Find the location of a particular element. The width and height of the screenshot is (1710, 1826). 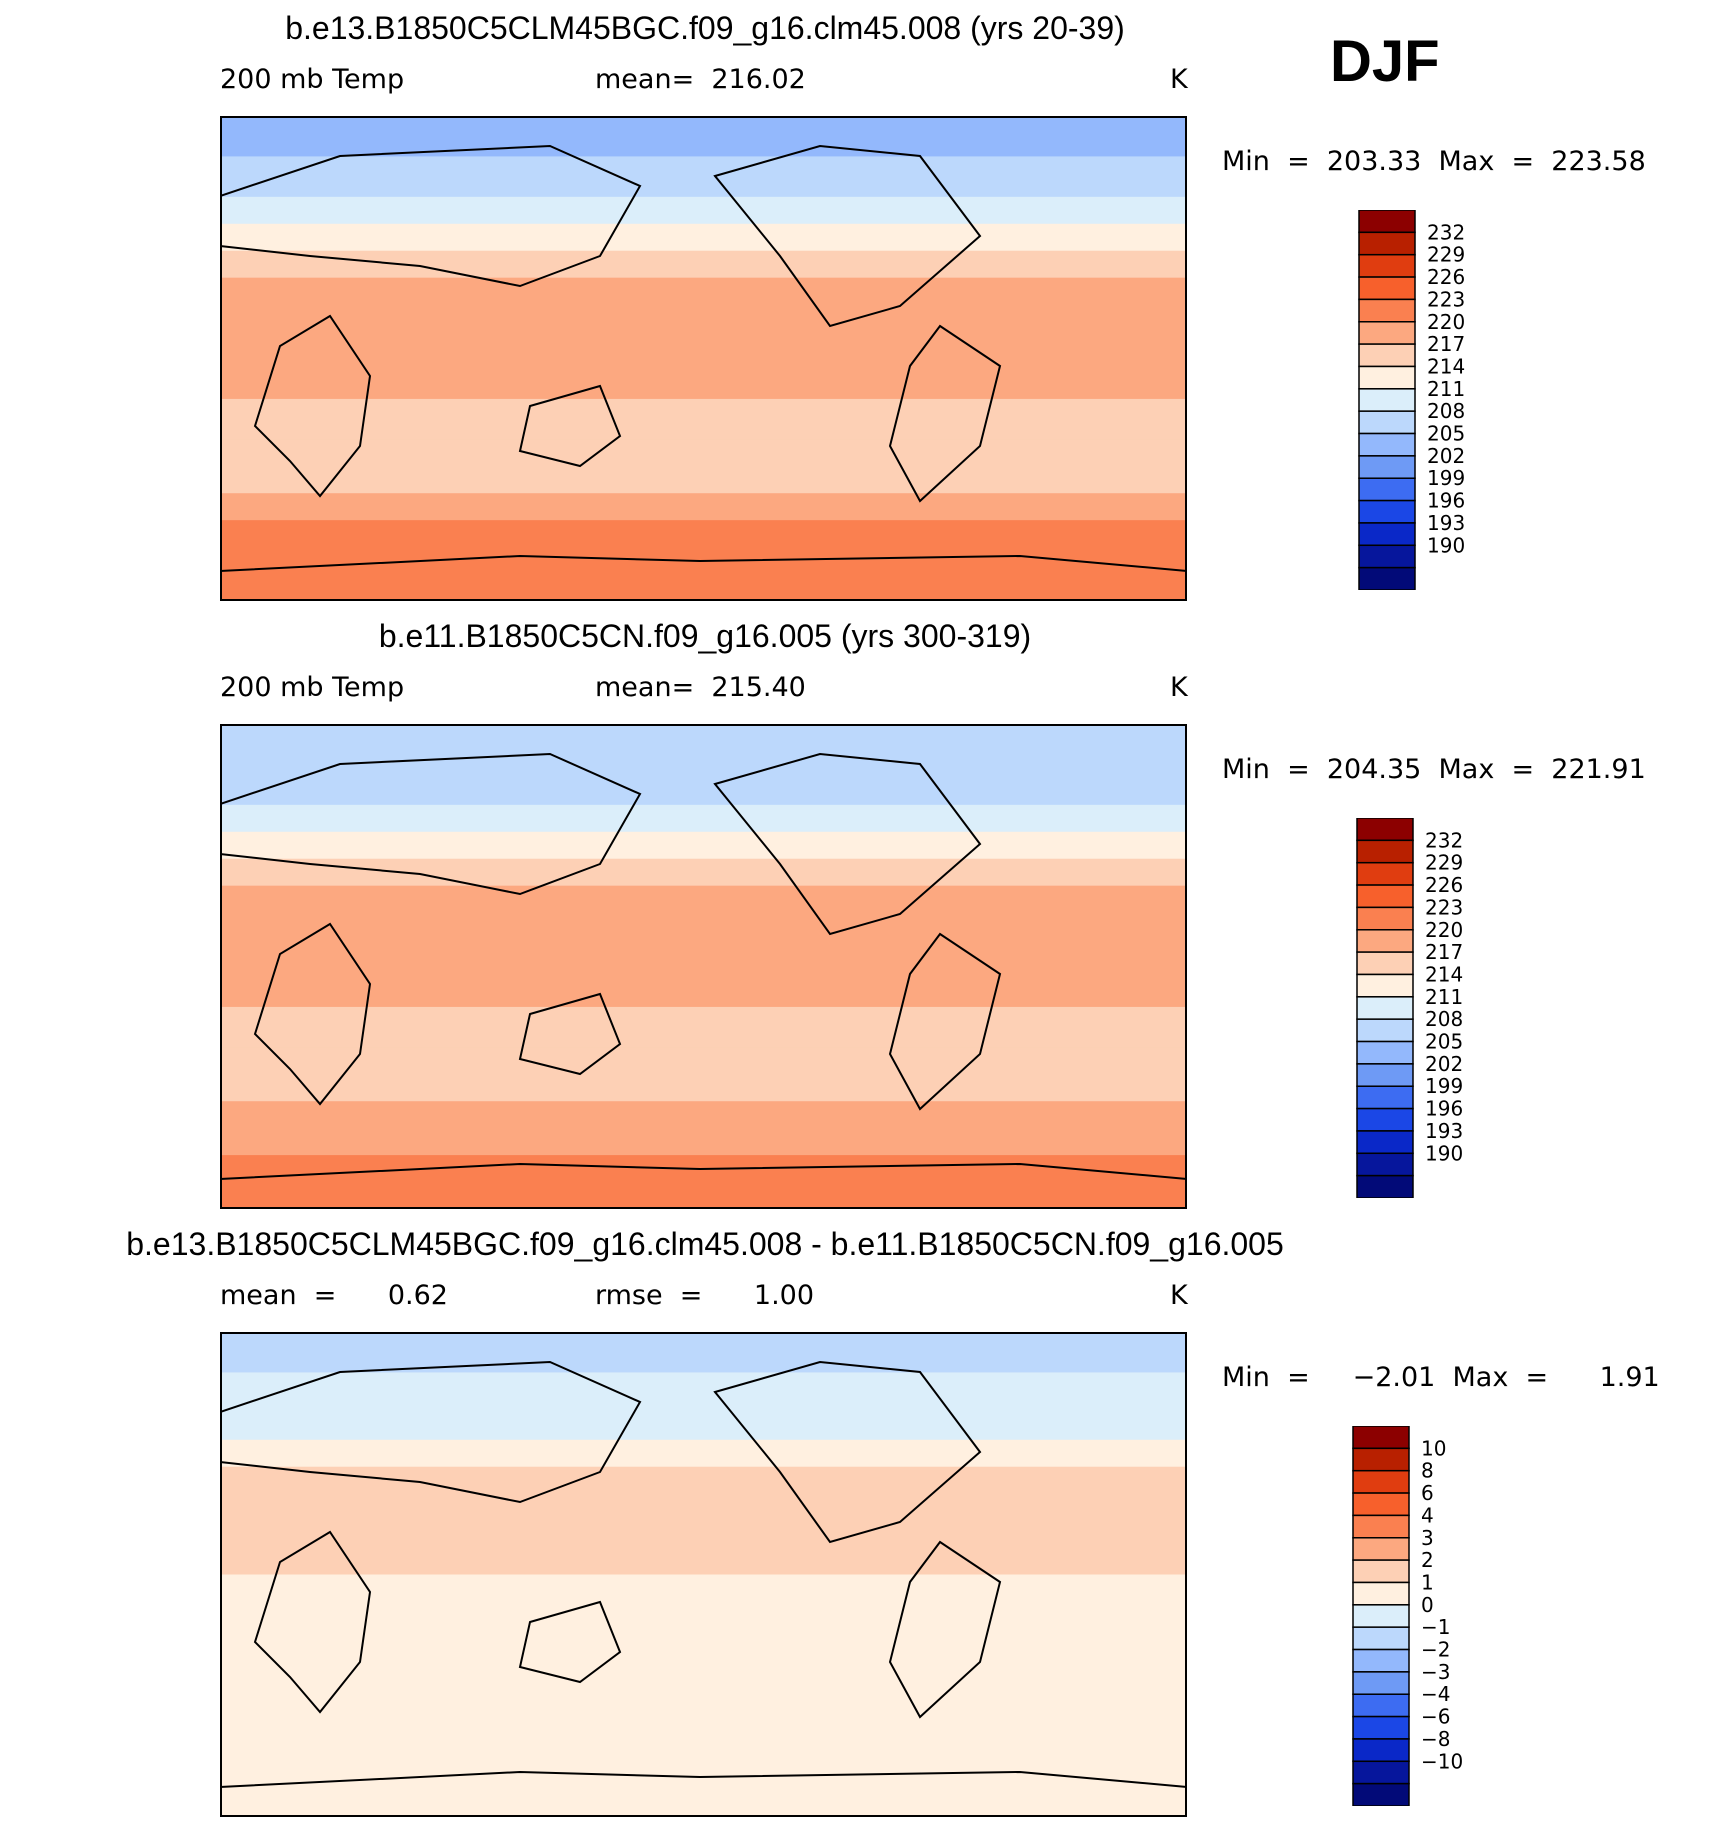

colorbar-label: 208 is located at coordinates (1444, 1019).